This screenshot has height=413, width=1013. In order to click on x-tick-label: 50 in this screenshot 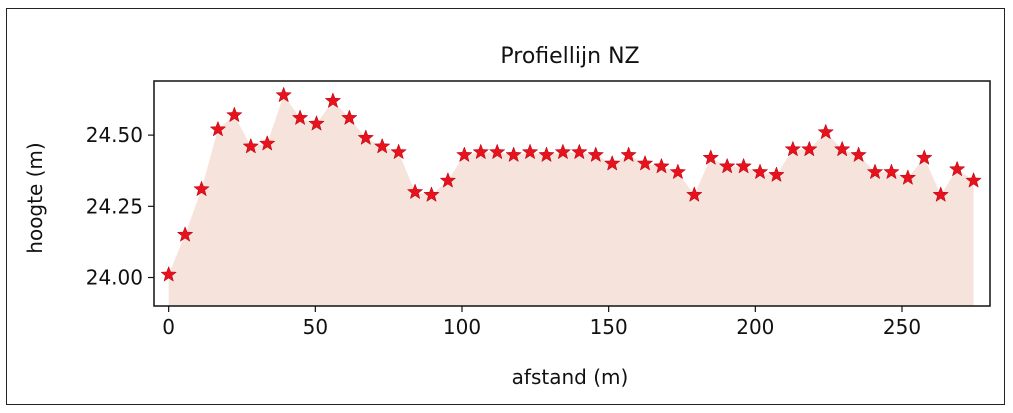, I will do `click(315, 327)`.